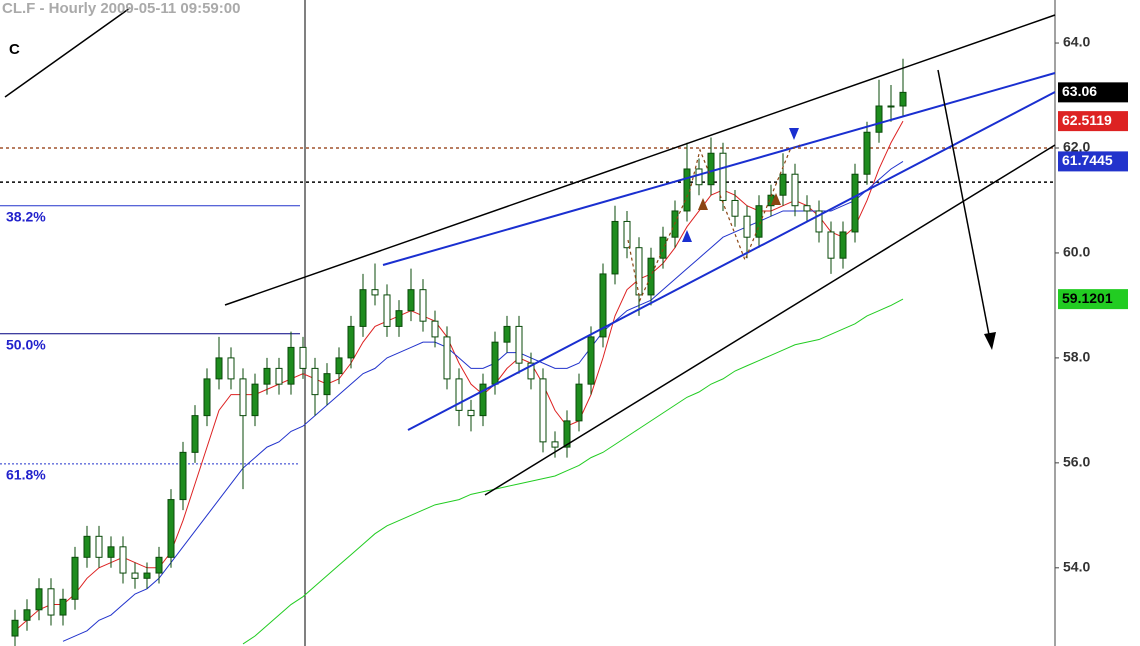  Describe the element at coordinates (121, 8) in the screenshot. I see `chart-title: CL.F - Hourly 2009-05-11 09:59:00` at that location.